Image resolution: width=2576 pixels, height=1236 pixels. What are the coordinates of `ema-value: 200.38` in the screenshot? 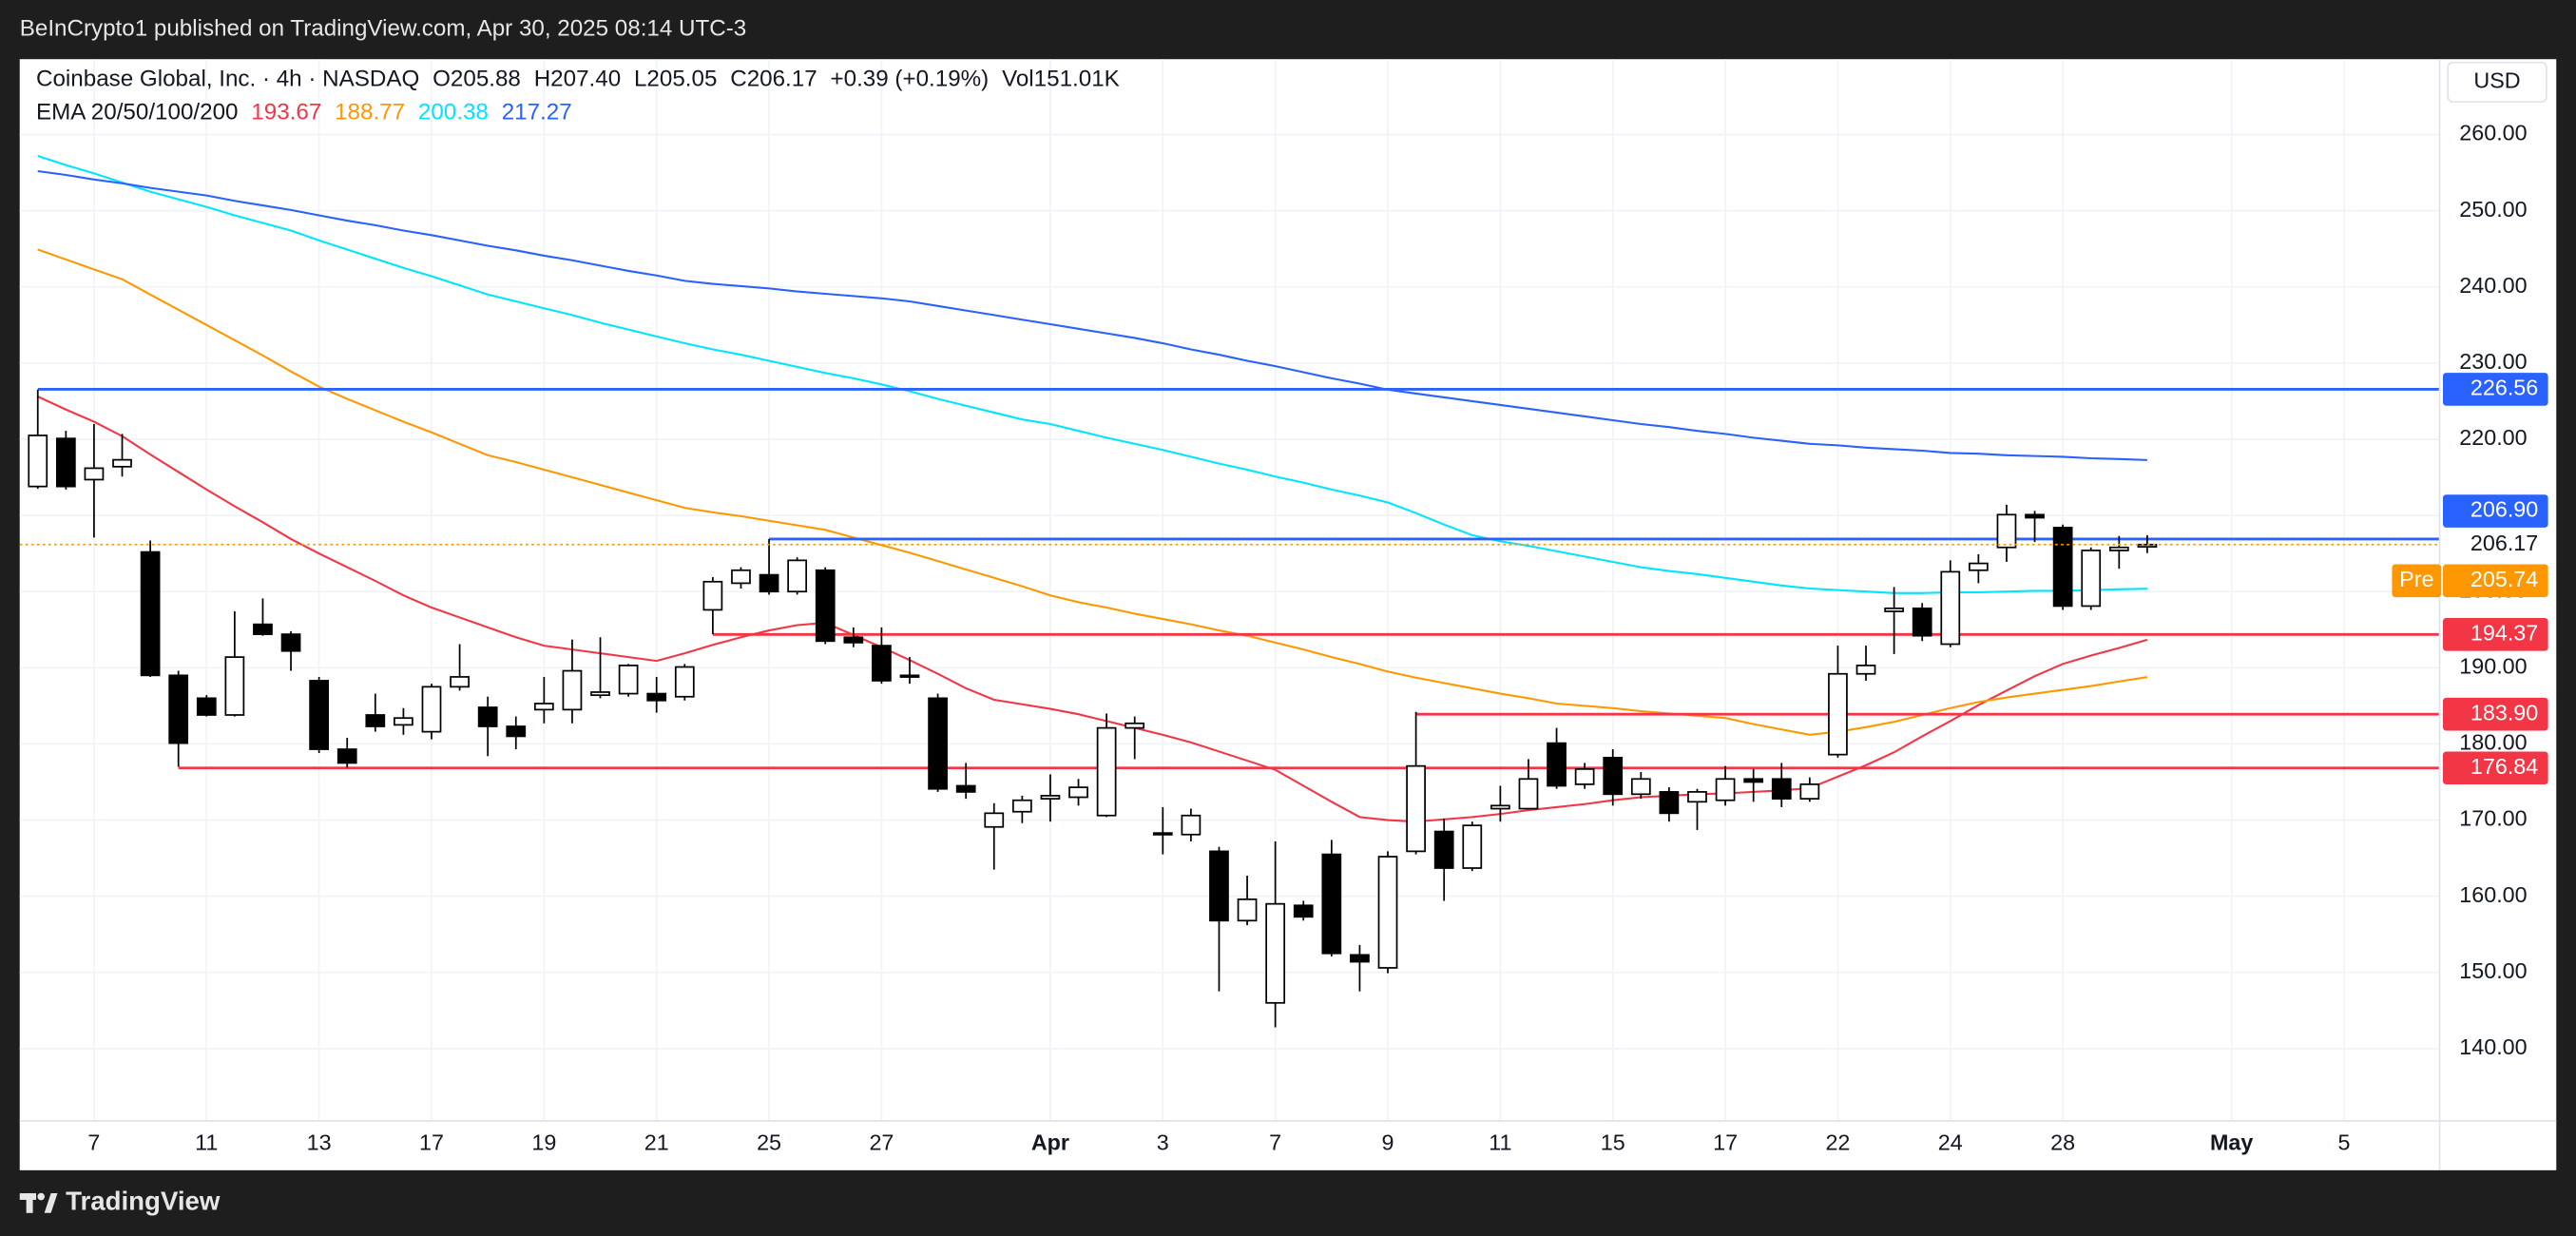 It's located at (454, 113).